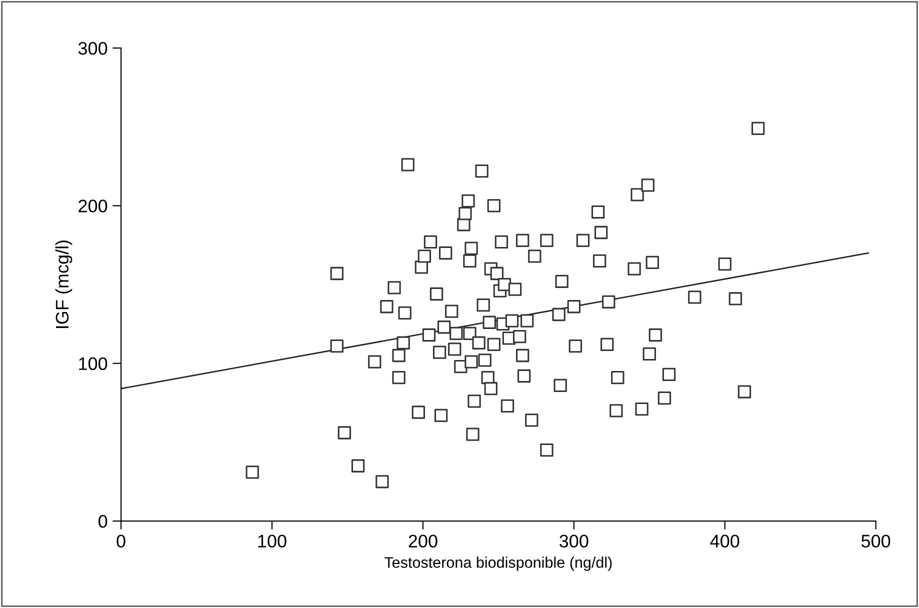 The height and width of the screenshot is (608, 919). Describe the element at coordinates (272, 541) in the screenshot. I see `x-tick-label: 100` at that location.